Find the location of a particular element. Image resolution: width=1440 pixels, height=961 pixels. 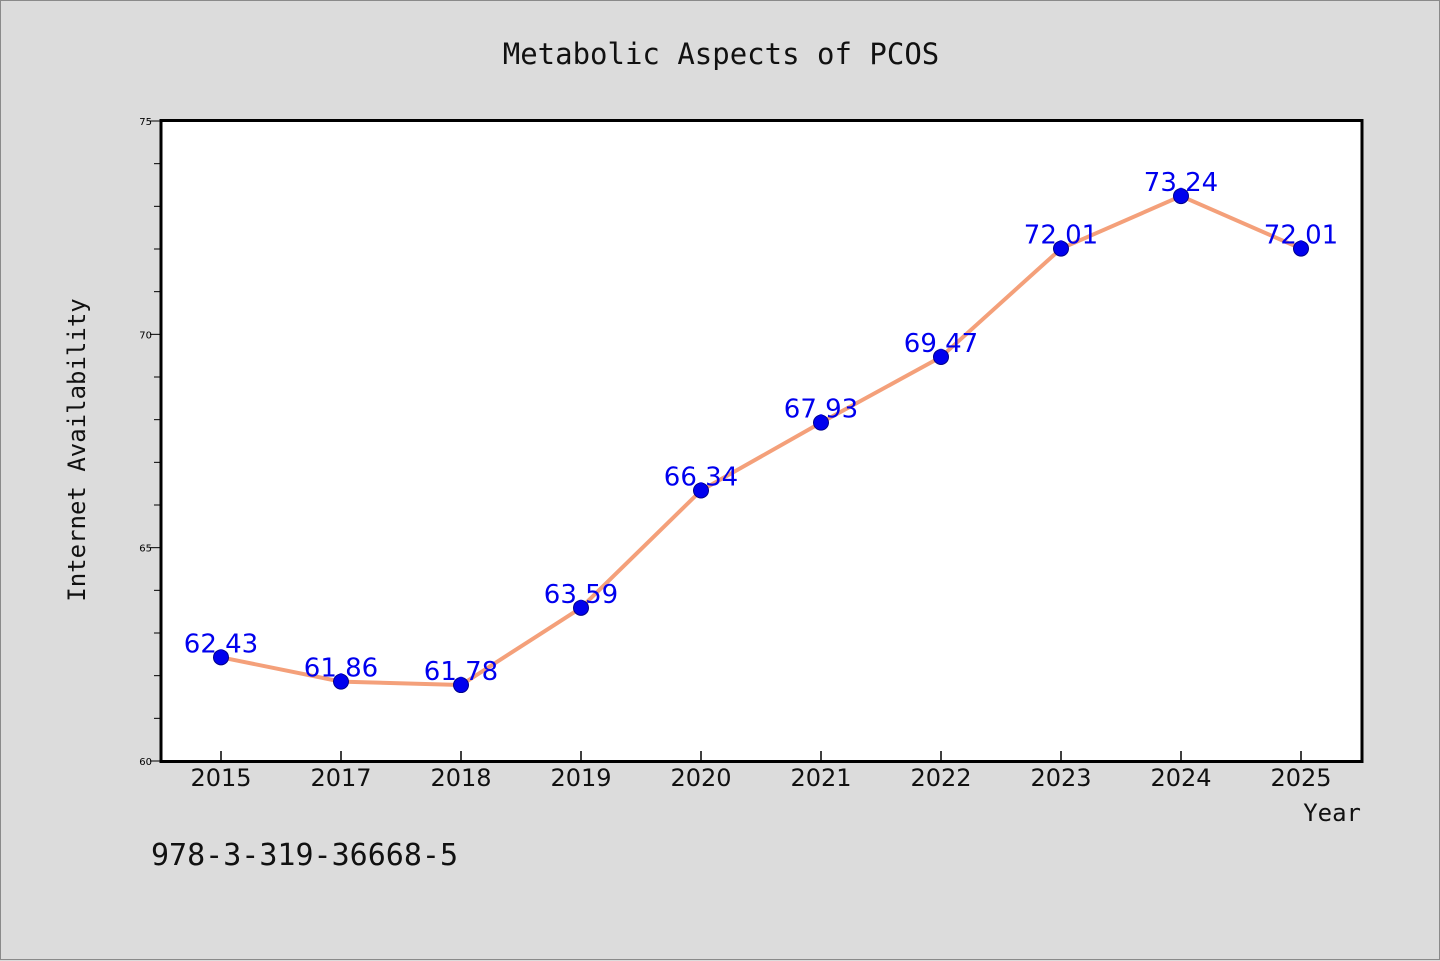

data-label: 62.43 is located at coordinates (221, 644).